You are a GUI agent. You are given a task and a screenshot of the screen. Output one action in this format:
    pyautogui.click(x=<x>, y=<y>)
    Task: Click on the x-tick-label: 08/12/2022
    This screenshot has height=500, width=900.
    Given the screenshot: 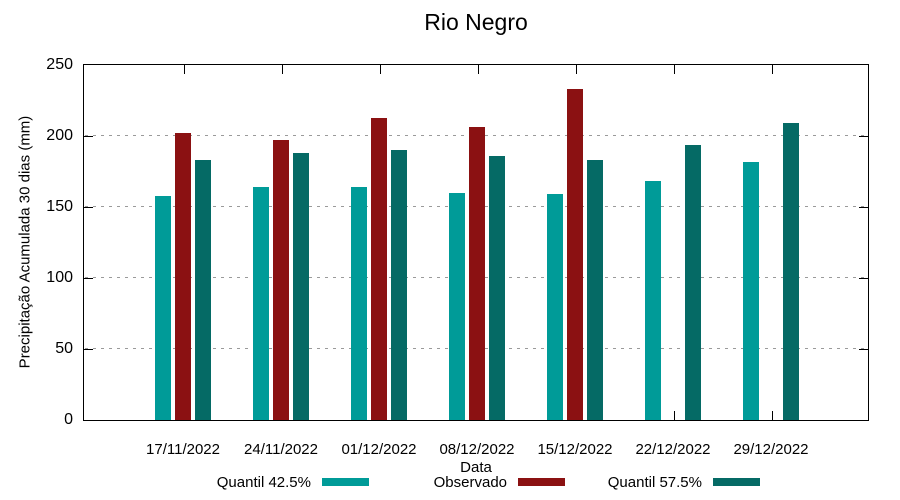 What is the action you would take?
    pyautogui.click(x=477, y=449)
    